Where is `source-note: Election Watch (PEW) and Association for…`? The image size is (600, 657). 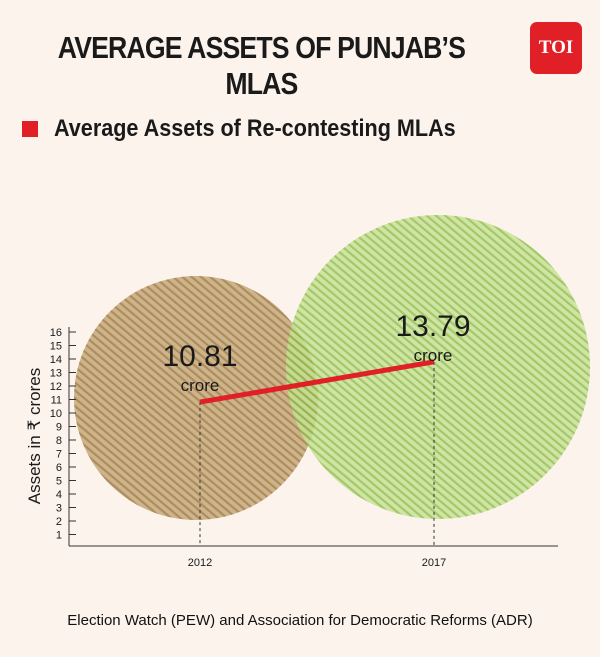 source-note: Election Watch (PEW) and Association for… is located at coordinates (300, 620).